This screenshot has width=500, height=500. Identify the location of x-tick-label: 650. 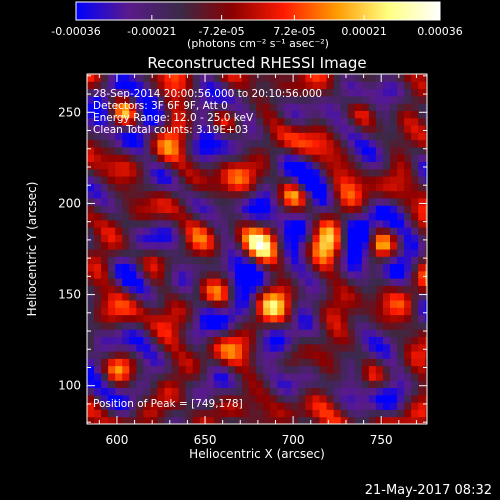
(205, 440).